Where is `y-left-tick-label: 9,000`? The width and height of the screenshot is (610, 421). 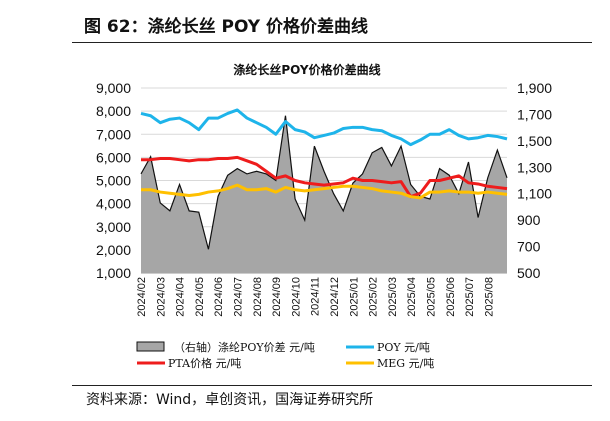
y-left-tick-label: 9,000 is located at coordinates (113, 88).